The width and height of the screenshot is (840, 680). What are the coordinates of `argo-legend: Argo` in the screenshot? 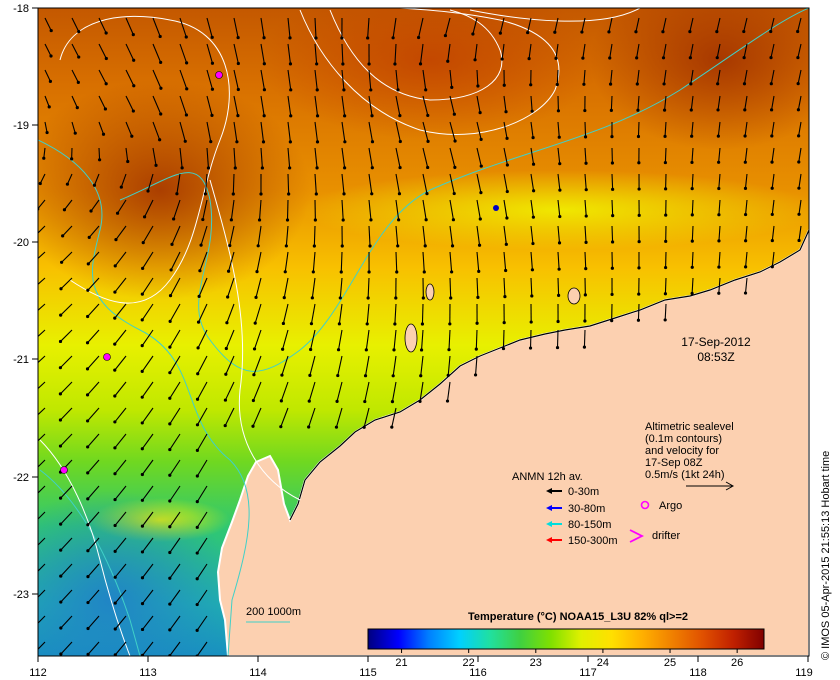 It's located at (661, 506).